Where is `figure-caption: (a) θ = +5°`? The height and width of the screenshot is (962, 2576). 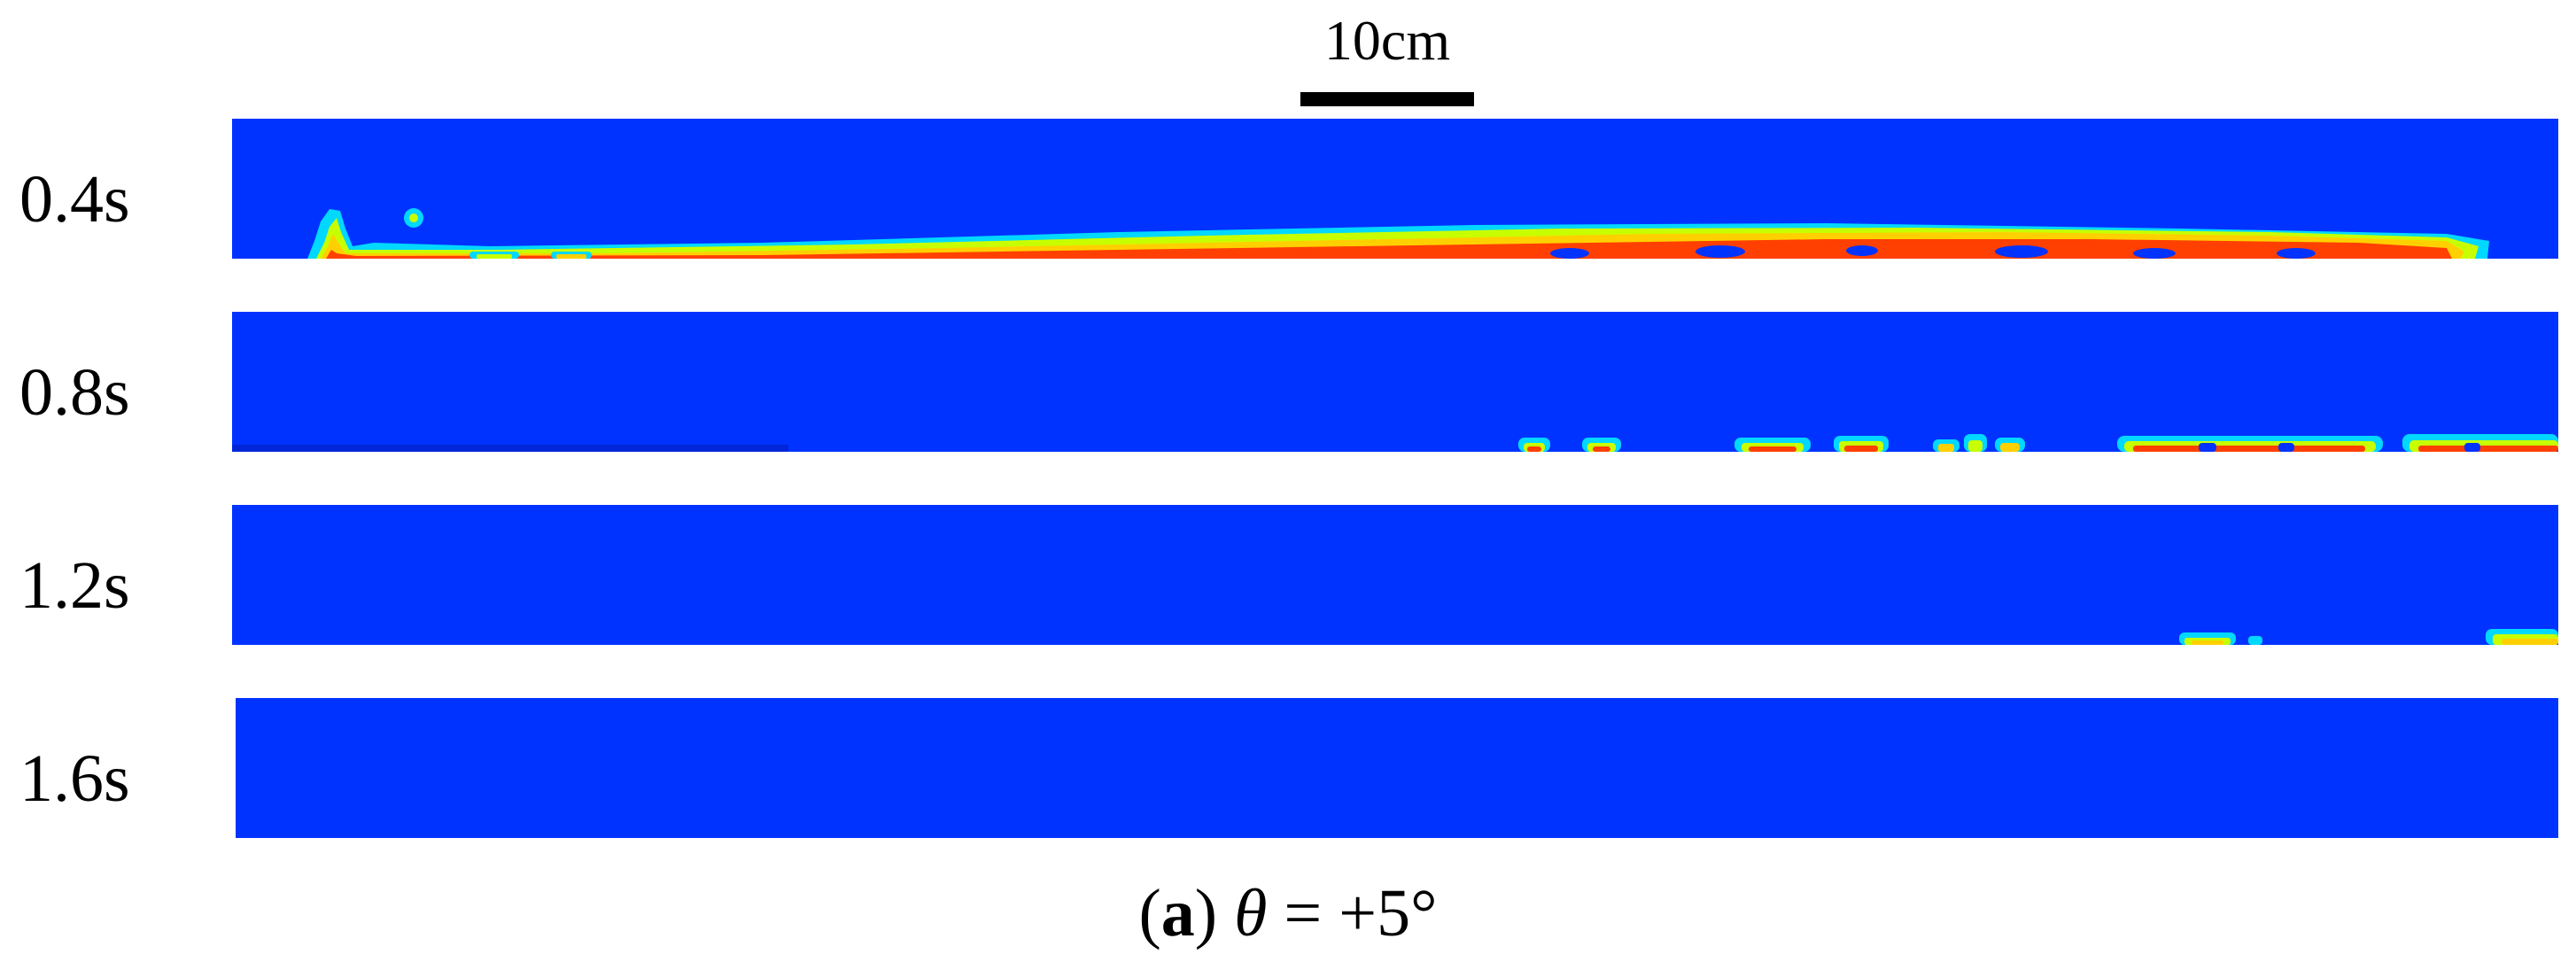
figure-caption: (a) θ = +5° is located at coordinates (1288, 913).